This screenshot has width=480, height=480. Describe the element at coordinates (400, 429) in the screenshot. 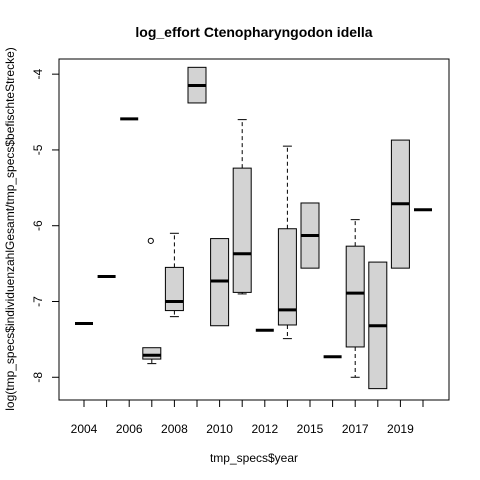

I see `x-tick-label: 2019` at that location.